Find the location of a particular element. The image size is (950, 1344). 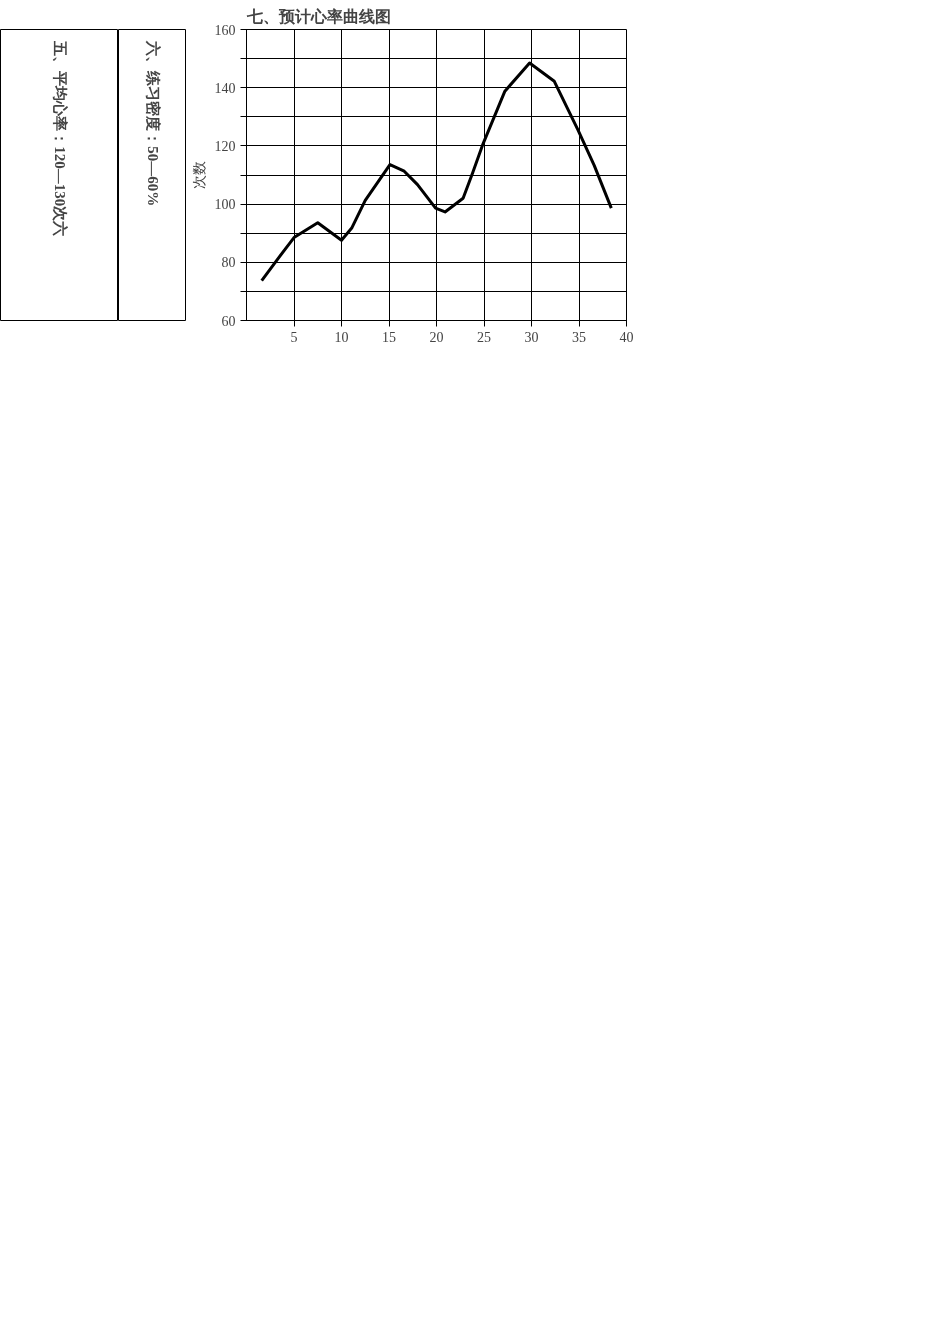

y-tick-label: 100 is located at coordinates (225, 205).